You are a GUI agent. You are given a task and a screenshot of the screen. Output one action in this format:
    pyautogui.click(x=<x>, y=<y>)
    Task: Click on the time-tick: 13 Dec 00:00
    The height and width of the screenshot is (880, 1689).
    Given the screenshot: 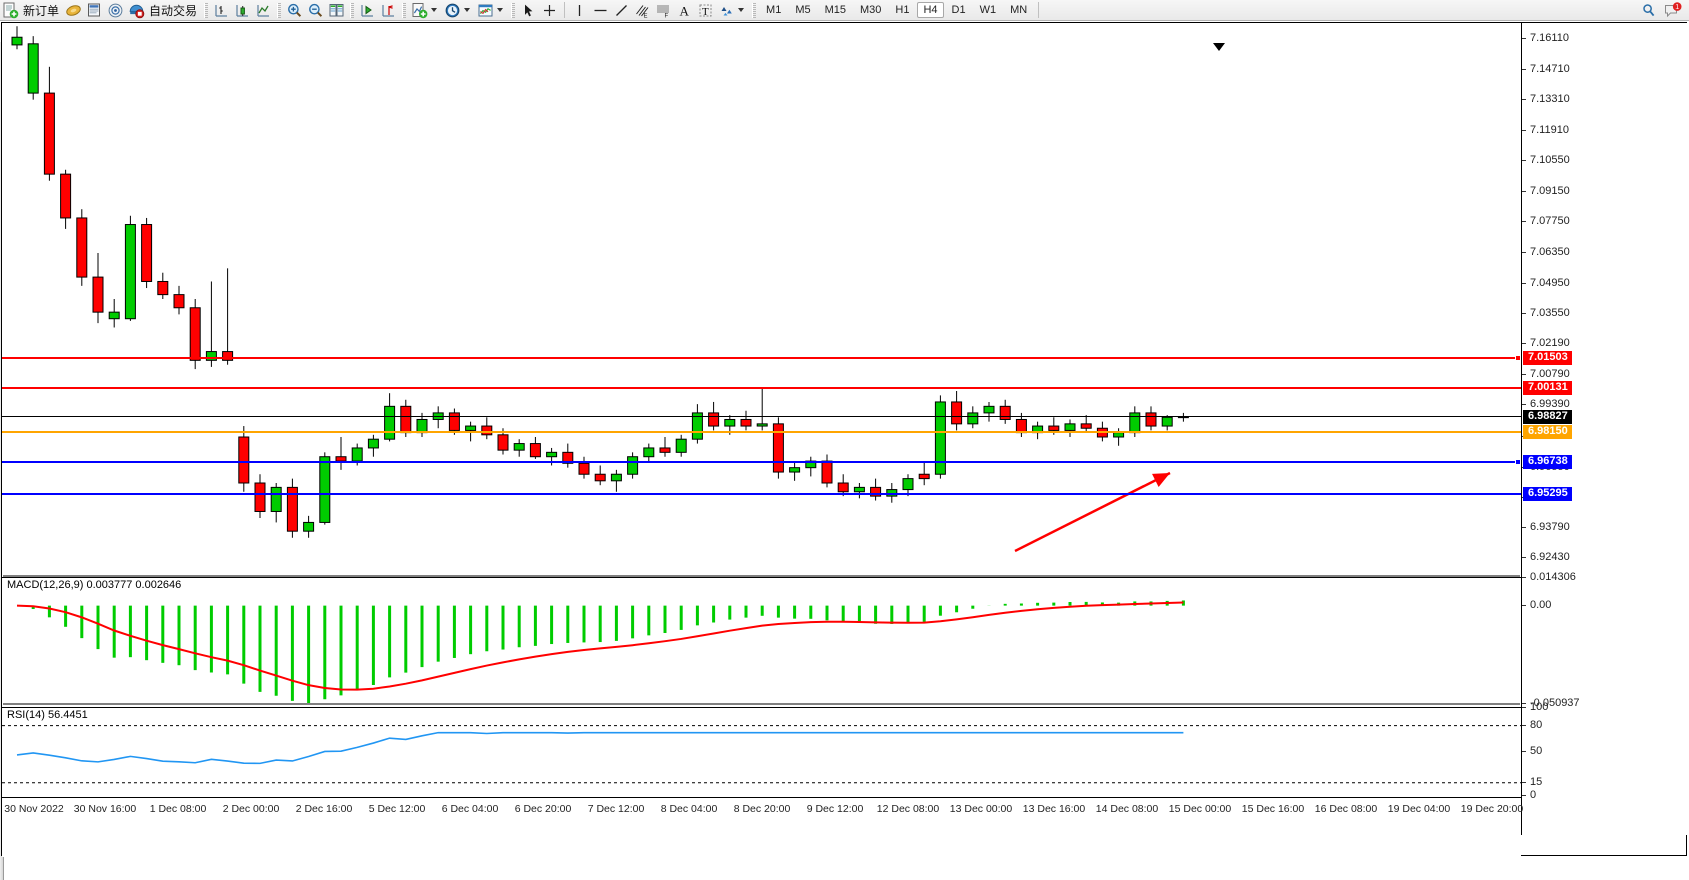 What is the action you would take?
    pyautogui.click(x=981, y=809)
    